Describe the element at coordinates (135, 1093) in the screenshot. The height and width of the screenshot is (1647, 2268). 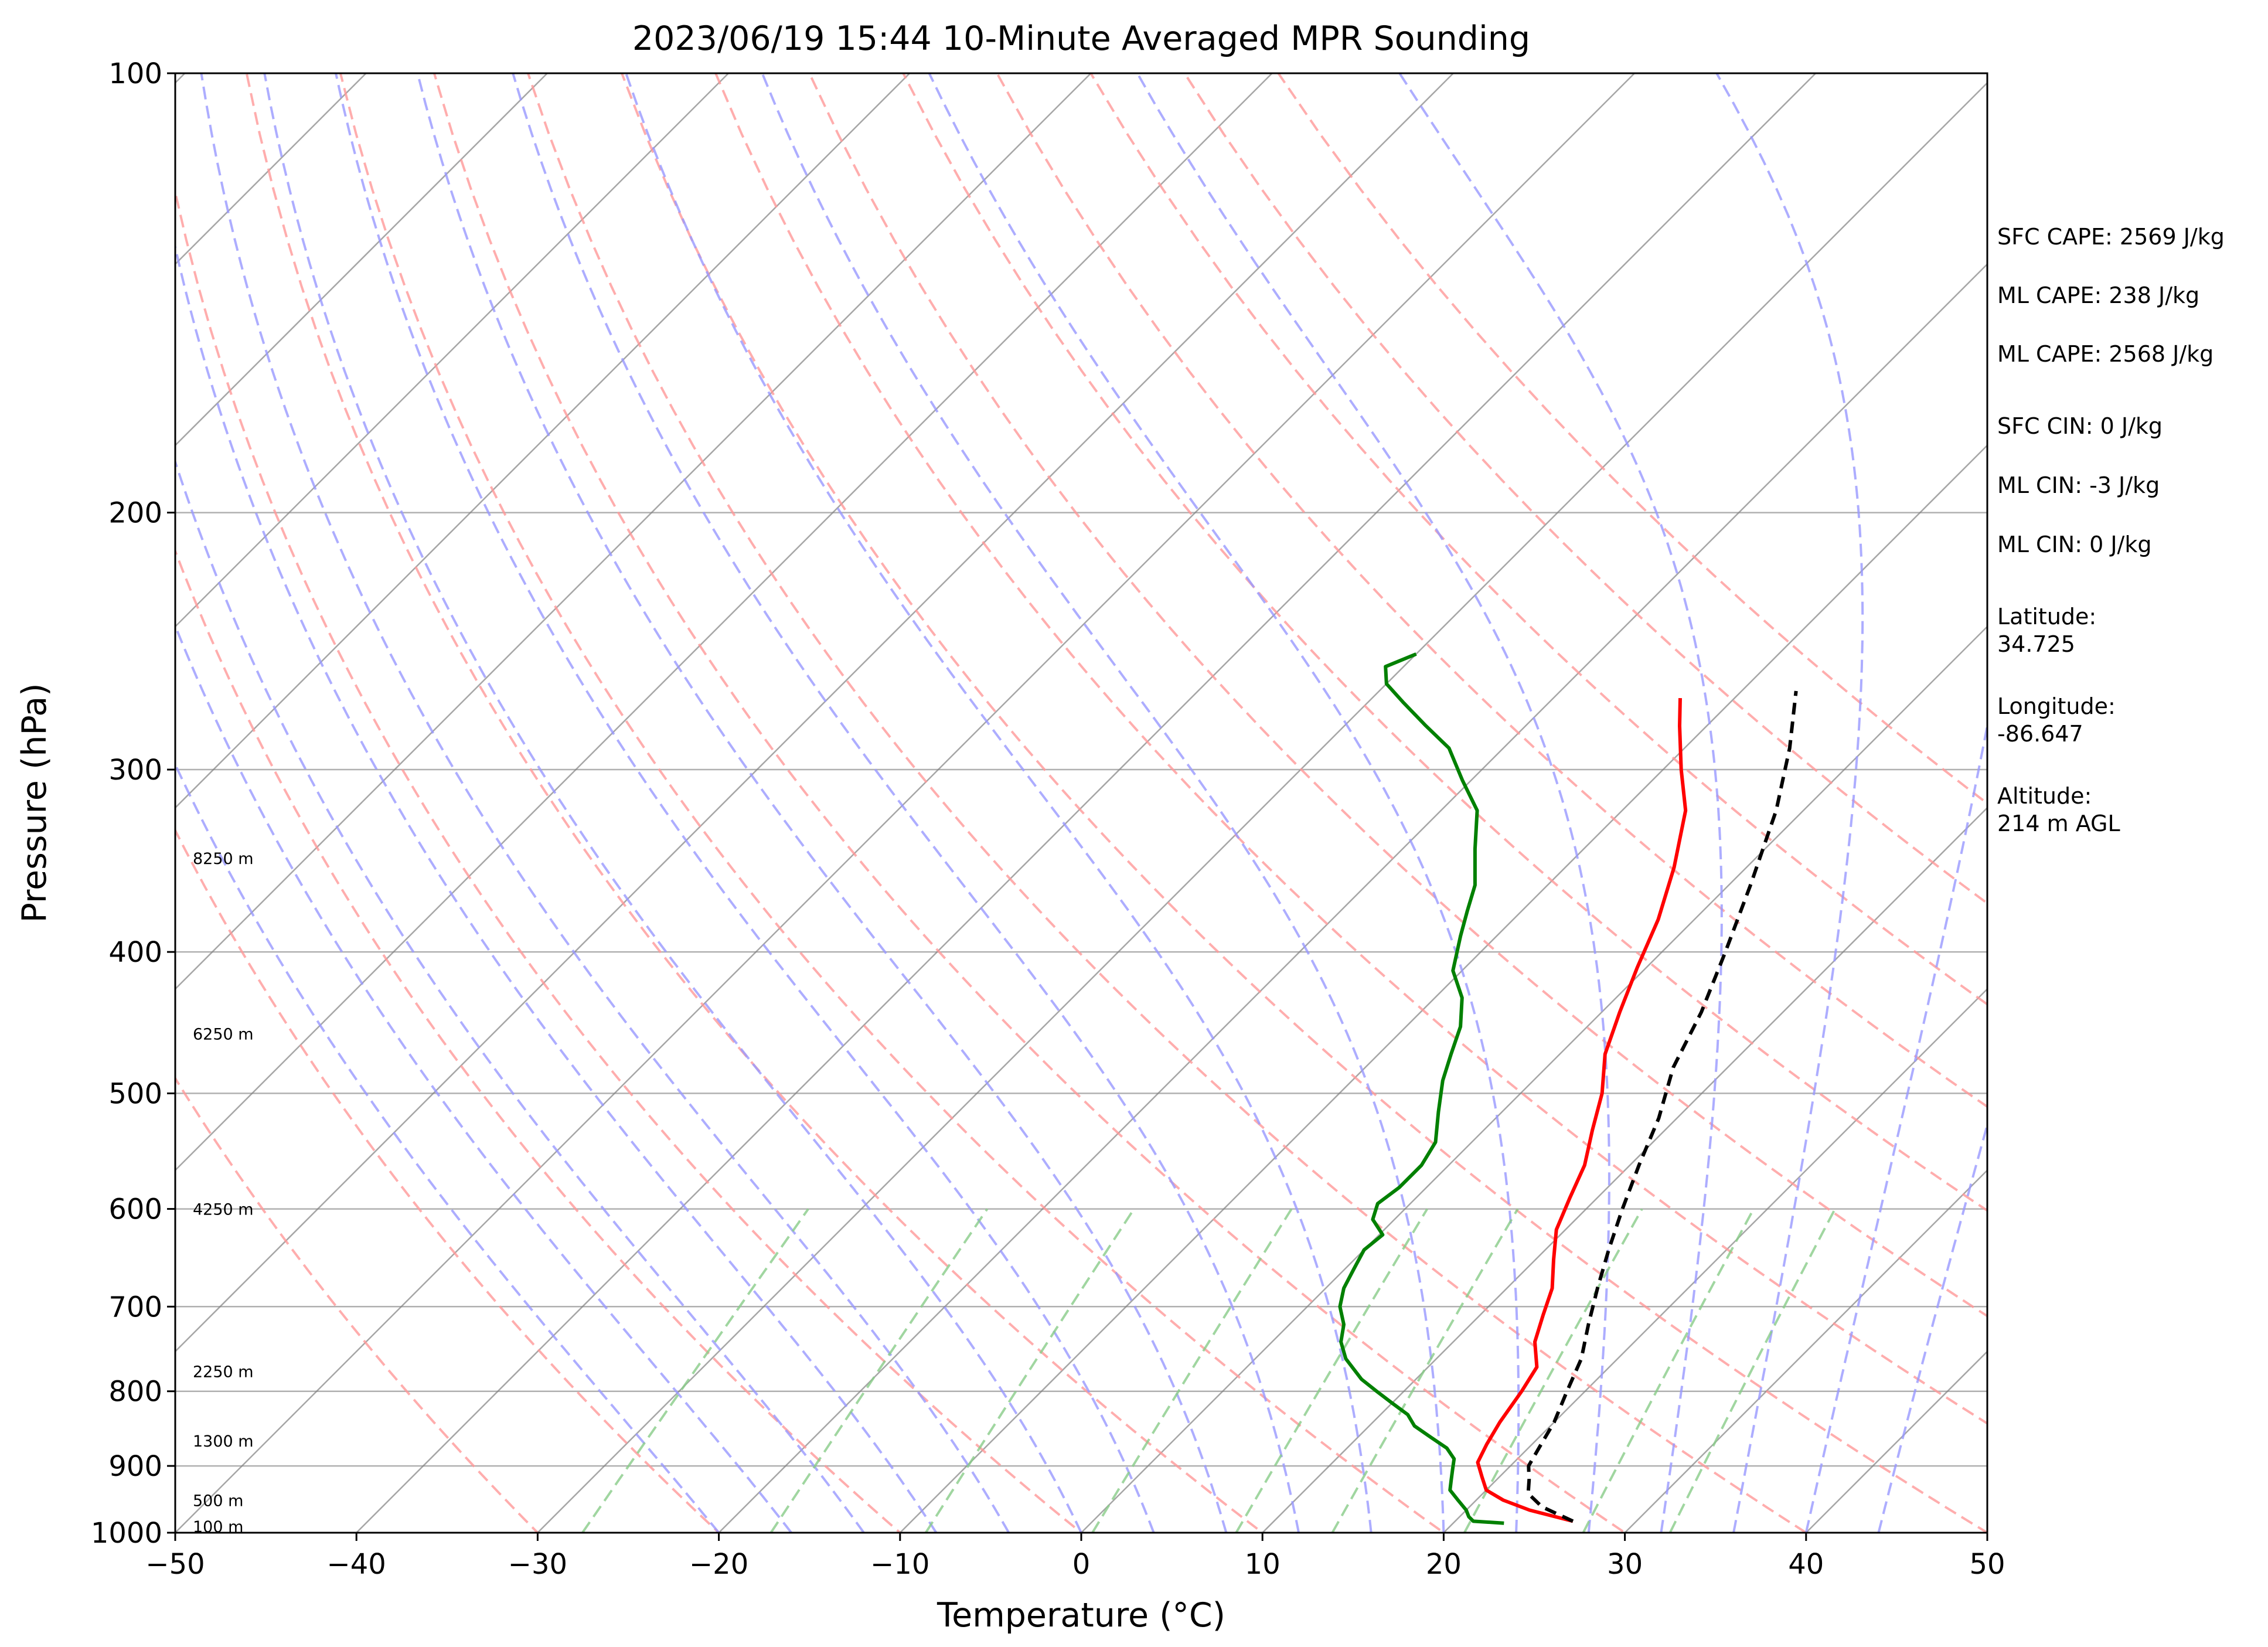
I see `y-tick-label: 500` at that location.